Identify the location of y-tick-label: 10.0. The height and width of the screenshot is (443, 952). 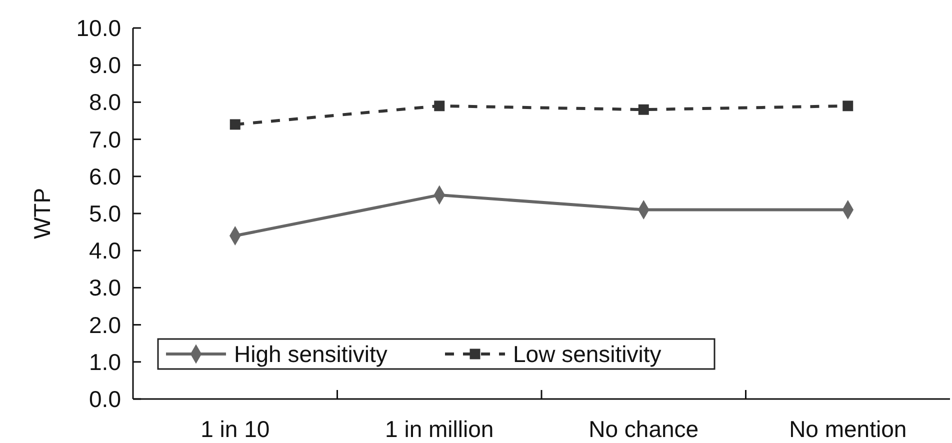
(98, 28).